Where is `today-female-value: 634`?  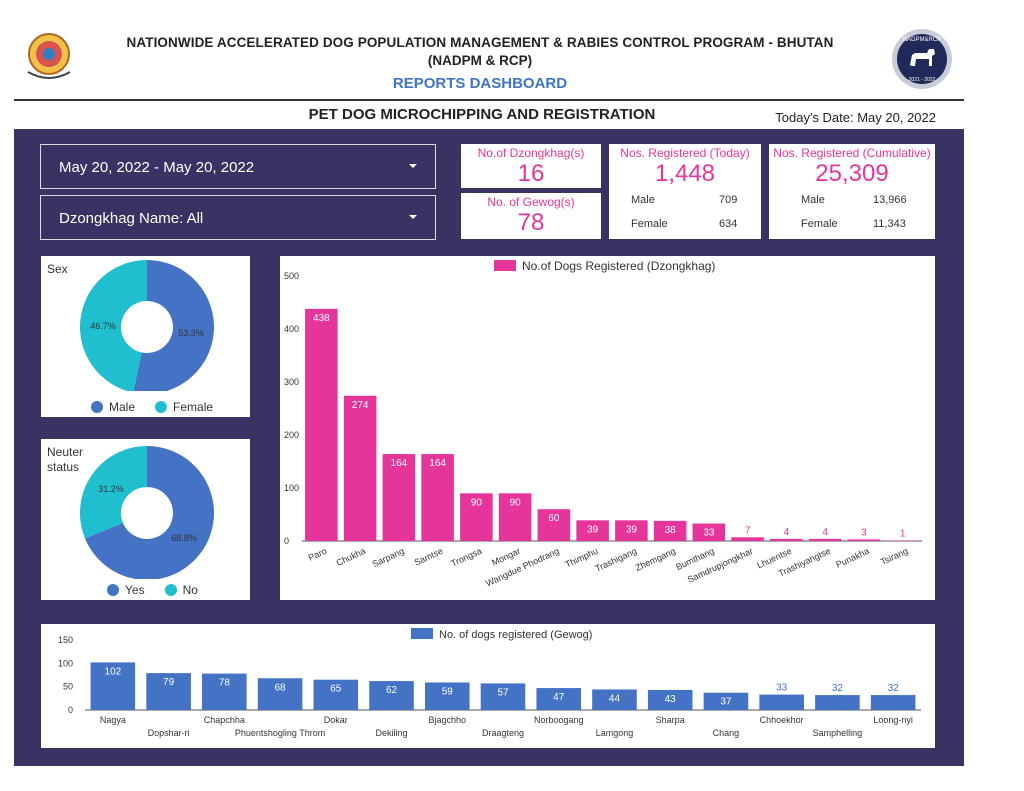
today-female-value: 634 is located at coordinates (728, 224).